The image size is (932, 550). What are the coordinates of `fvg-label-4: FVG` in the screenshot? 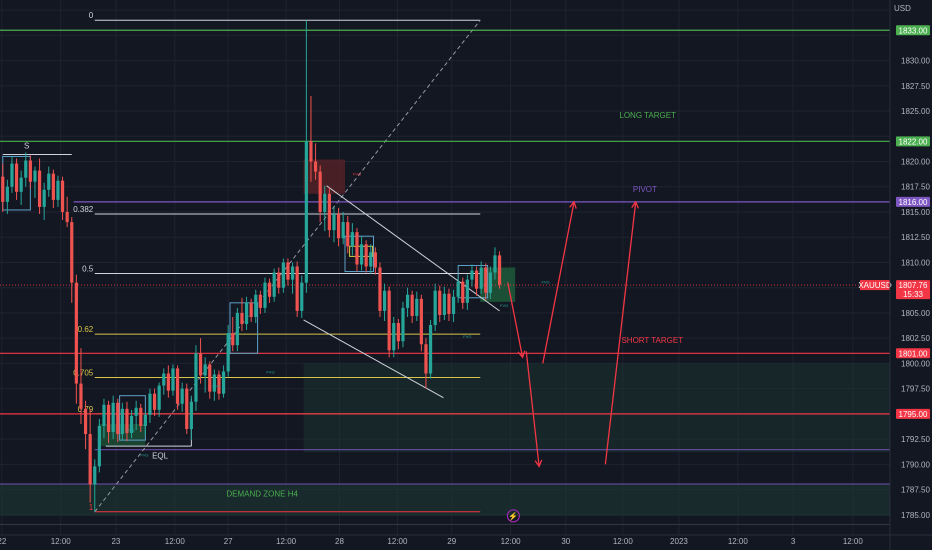 It's located at (270, 371).